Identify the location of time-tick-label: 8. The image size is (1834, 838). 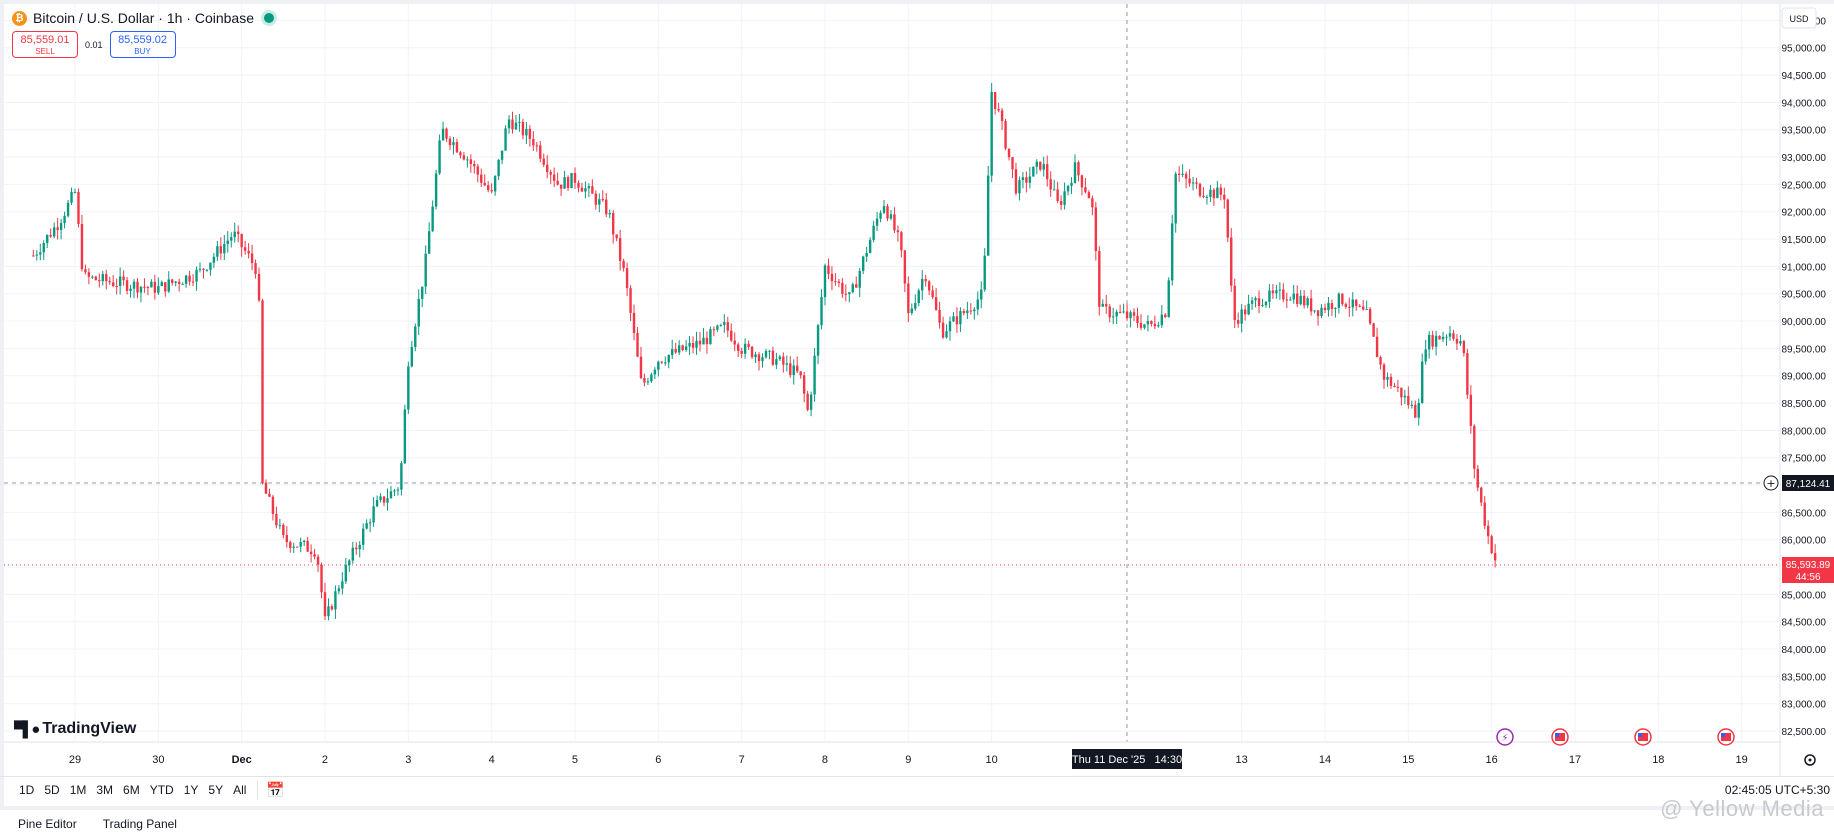
(825, 760).